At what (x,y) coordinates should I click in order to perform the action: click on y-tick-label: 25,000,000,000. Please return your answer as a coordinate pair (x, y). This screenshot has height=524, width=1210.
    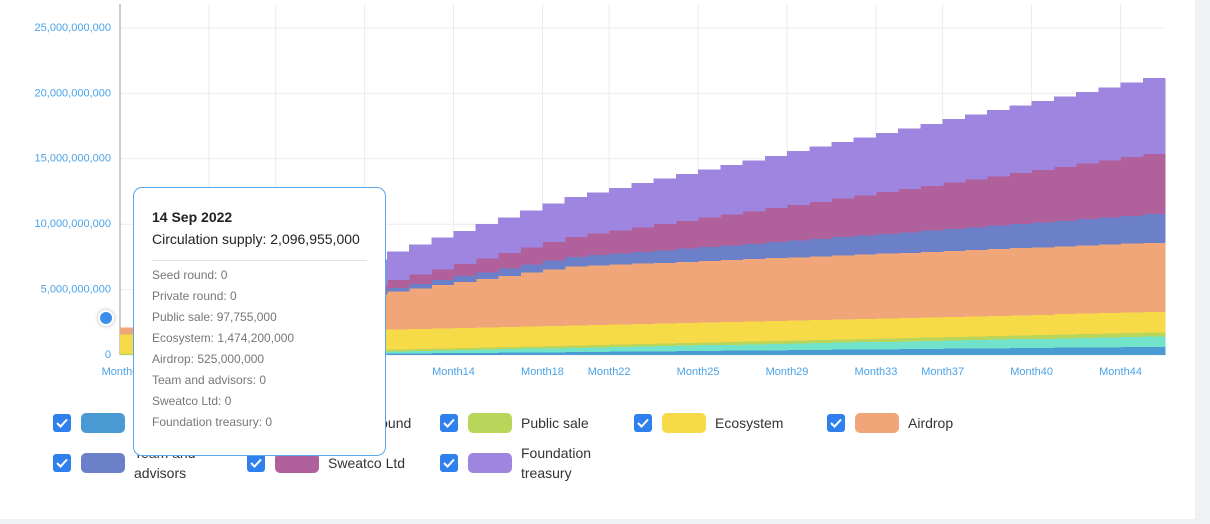
    Looking at the image, I should click on (73, 28).